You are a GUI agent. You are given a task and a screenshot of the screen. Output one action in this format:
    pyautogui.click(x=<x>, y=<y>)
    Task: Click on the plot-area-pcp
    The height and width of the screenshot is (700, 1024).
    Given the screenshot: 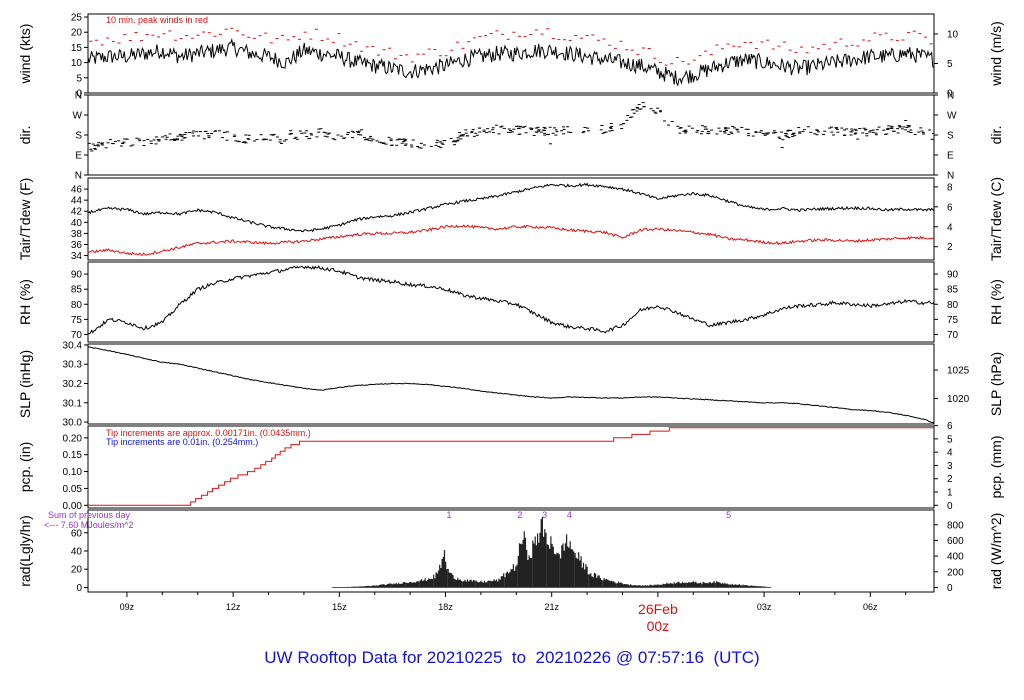 What is the action you would take?
    pyautogui.click(x=511, y=466)
    